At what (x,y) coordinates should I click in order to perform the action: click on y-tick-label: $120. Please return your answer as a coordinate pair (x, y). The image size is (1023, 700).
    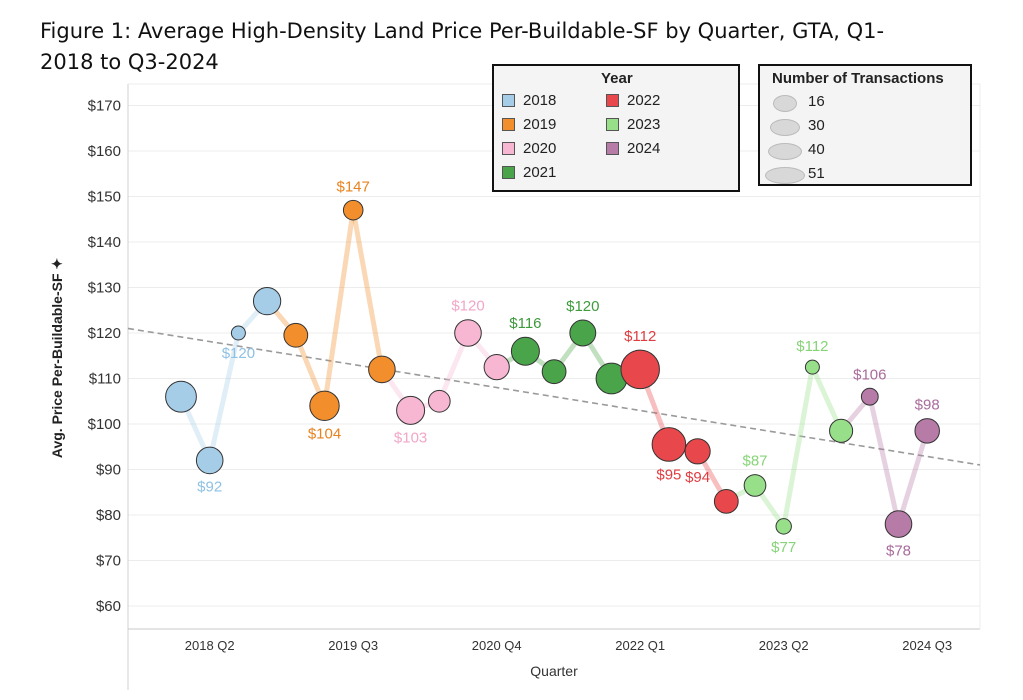
    Looking at the image, I should click on (104, 333).